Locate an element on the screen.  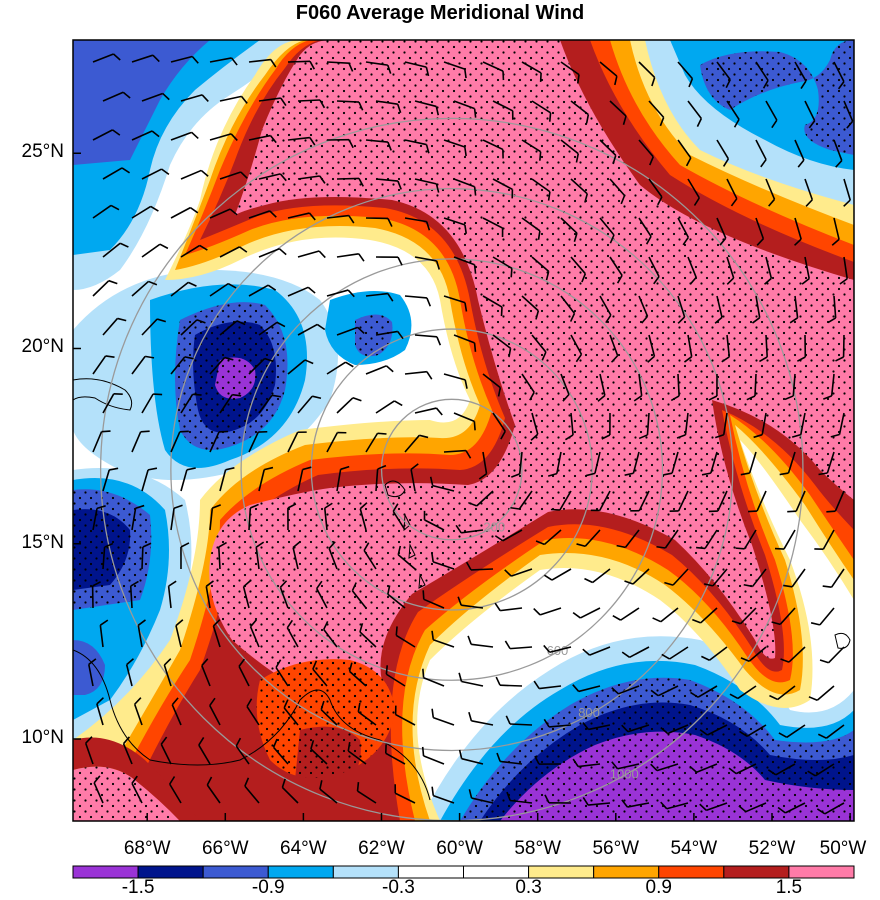
lon-label: 62°W is located at coordinates (381, 848).